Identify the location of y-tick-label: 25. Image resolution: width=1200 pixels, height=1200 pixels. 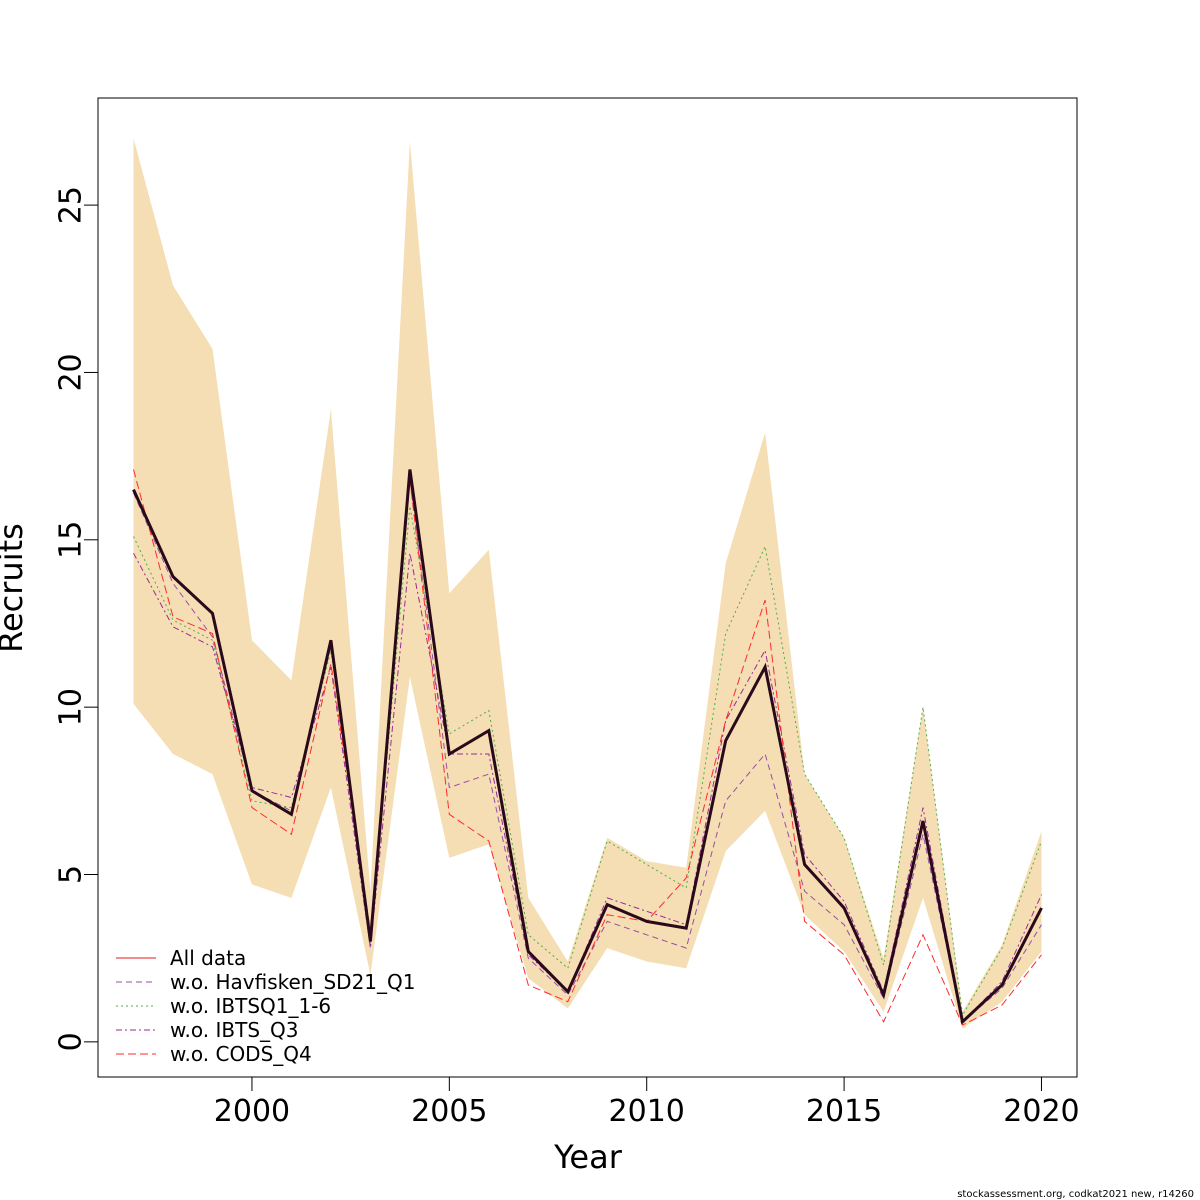
(71, 205).